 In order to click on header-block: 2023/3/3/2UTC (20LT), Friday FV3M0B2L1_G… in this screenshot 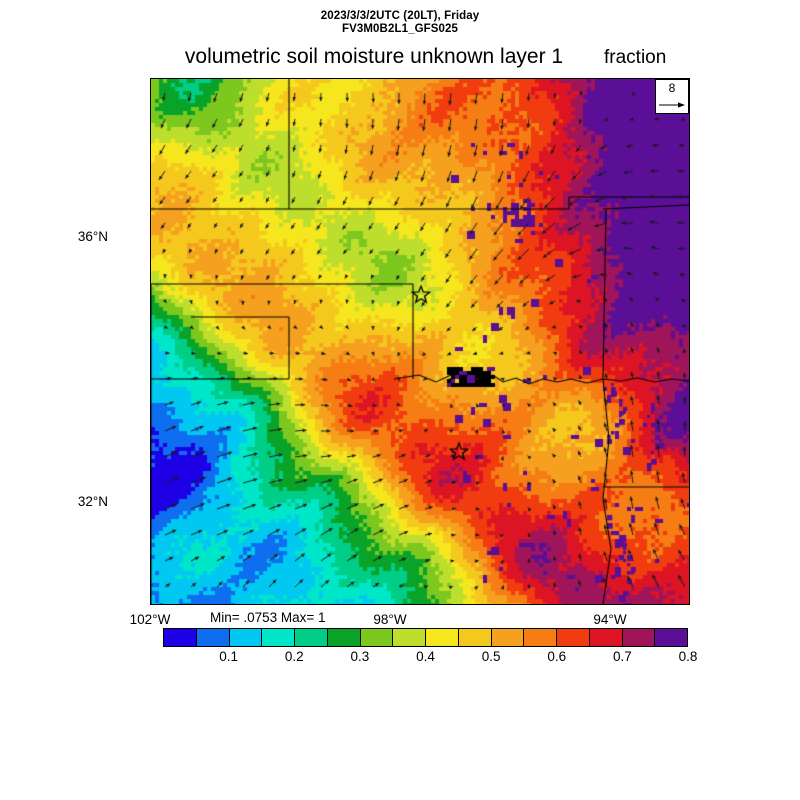, I will do `click(400, 23)`.